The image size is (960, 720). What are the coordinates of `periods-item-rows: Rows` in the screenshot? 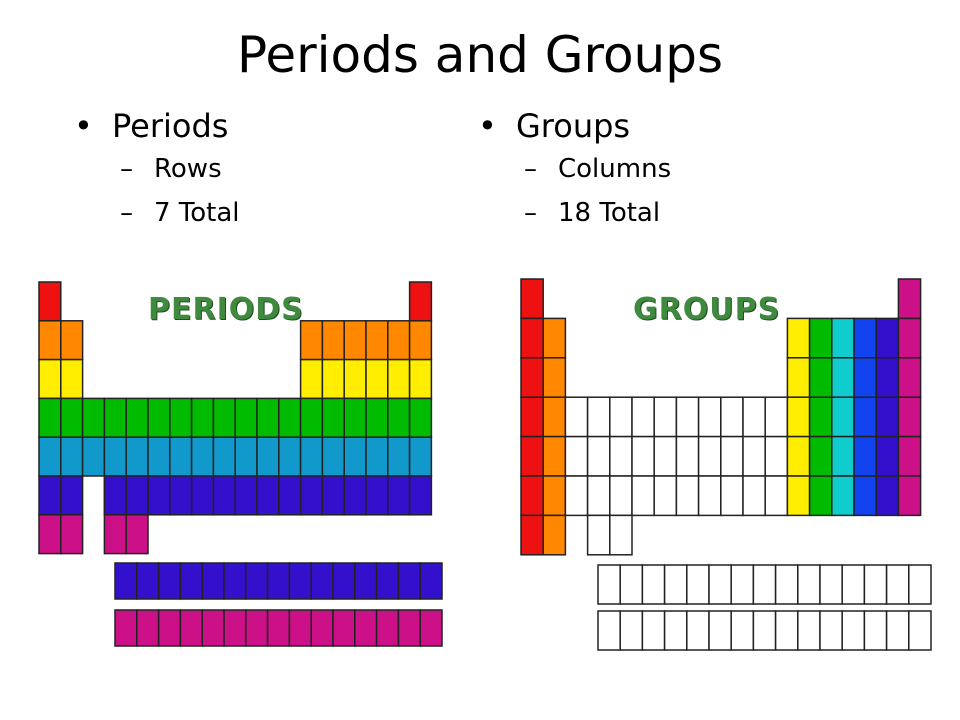 It's located at (157, 169).